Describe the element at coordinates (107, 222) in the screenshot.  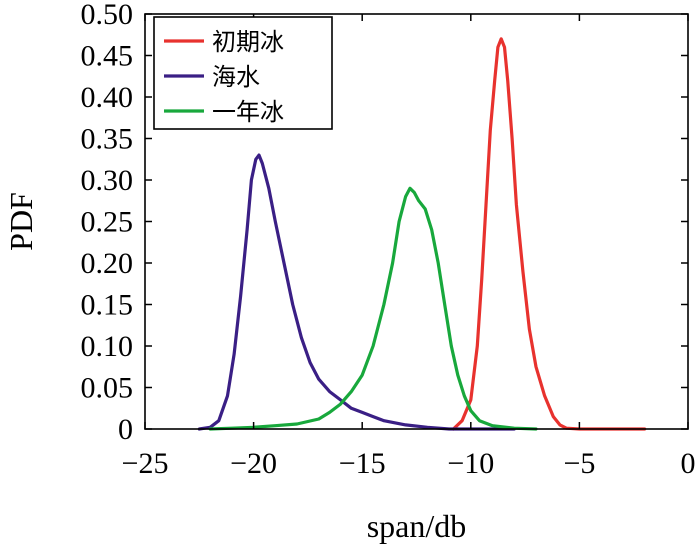
I see `y-tick-label: 0.25` at that location.